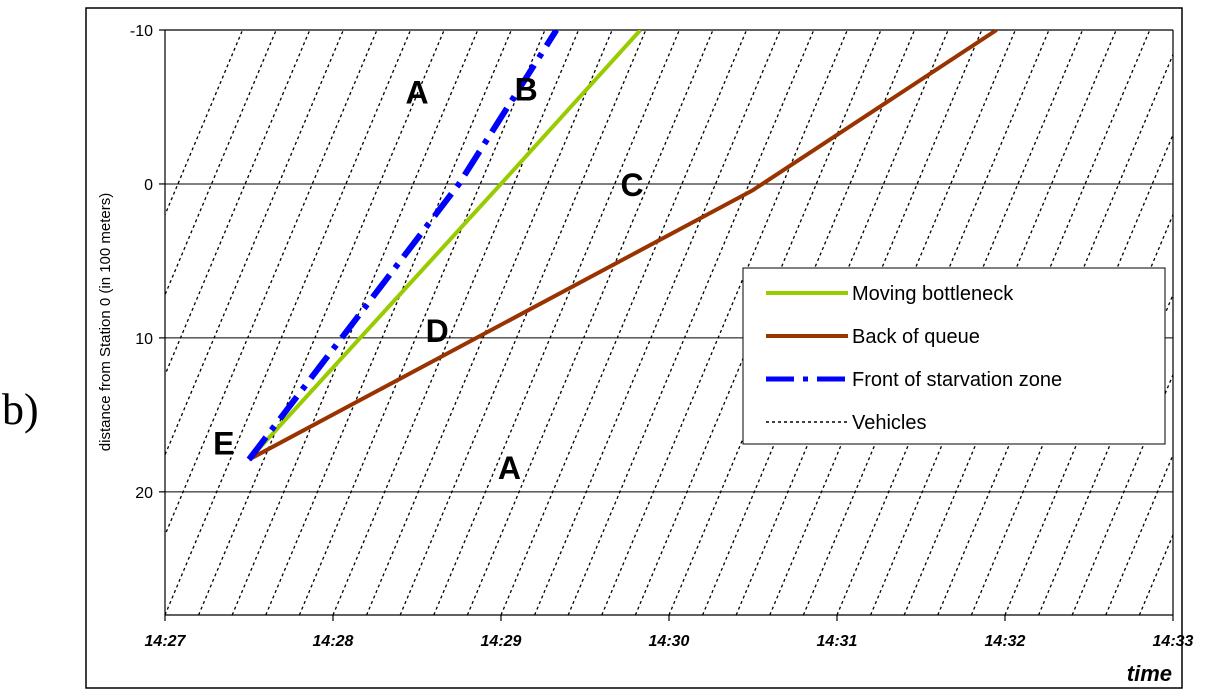 This screenshot has height=696, width=1210. Describe the element at coordinates (1173, 641) in the screenshot. I see `x-tick-label: 14:33` at that location.